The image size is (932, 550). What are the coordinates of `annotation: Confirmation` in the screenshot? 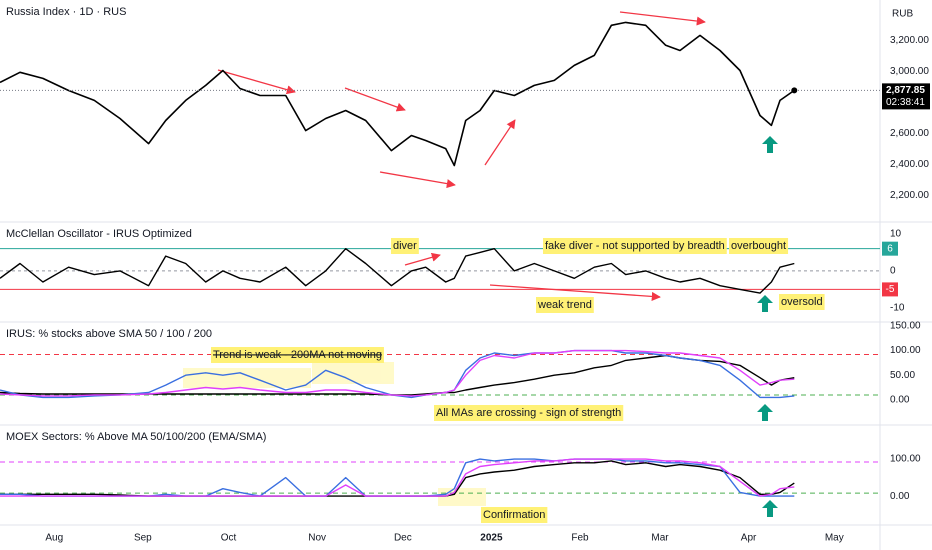 It's located at (514, 515).